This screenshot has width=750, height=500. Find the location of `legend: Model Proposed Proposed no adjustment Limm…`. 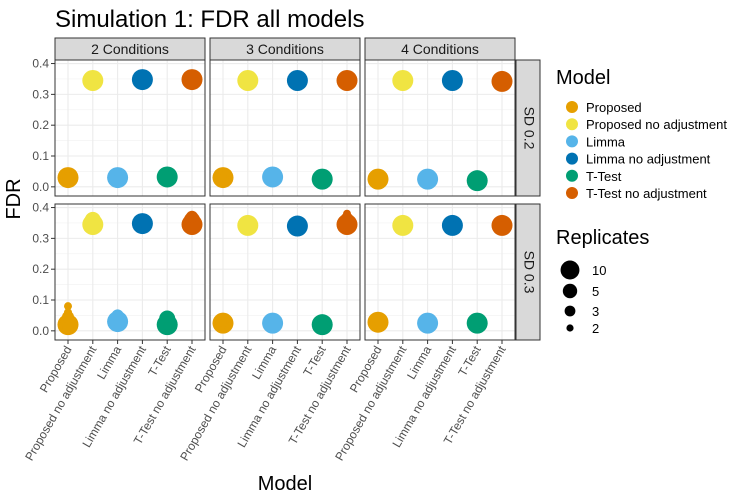

legend: Model Proposed Proposed no adjustment Limm… is located at coordinates (641, 201).